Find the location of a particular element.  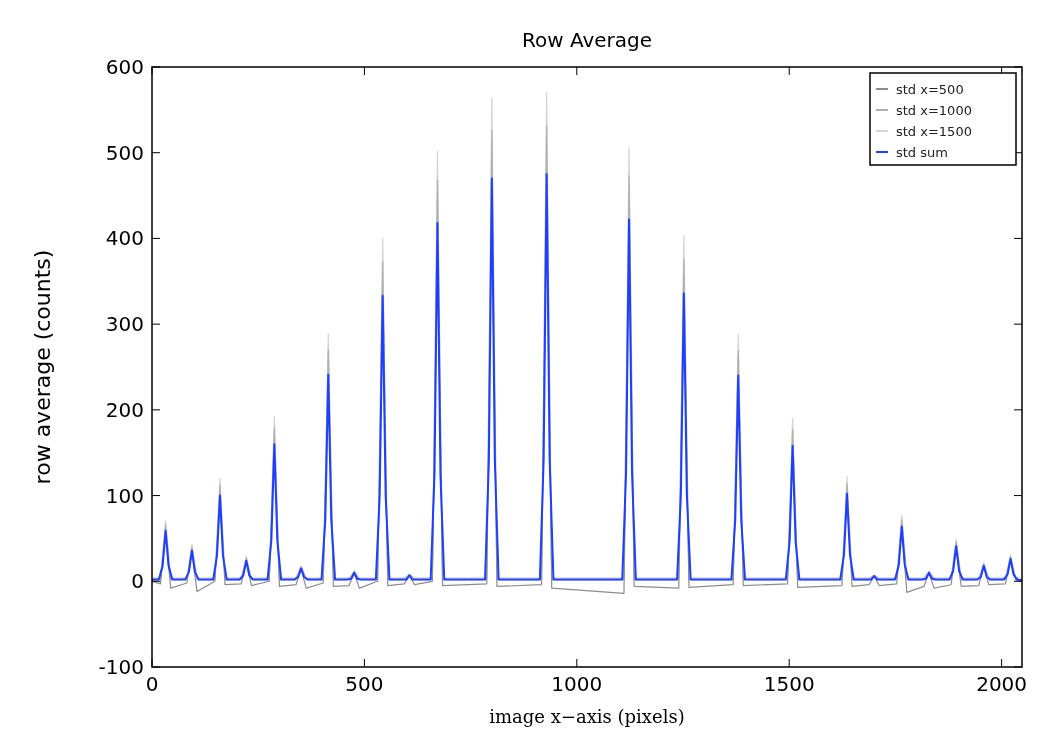

y-tick-label: 400 is located at coordinates (124, 238).